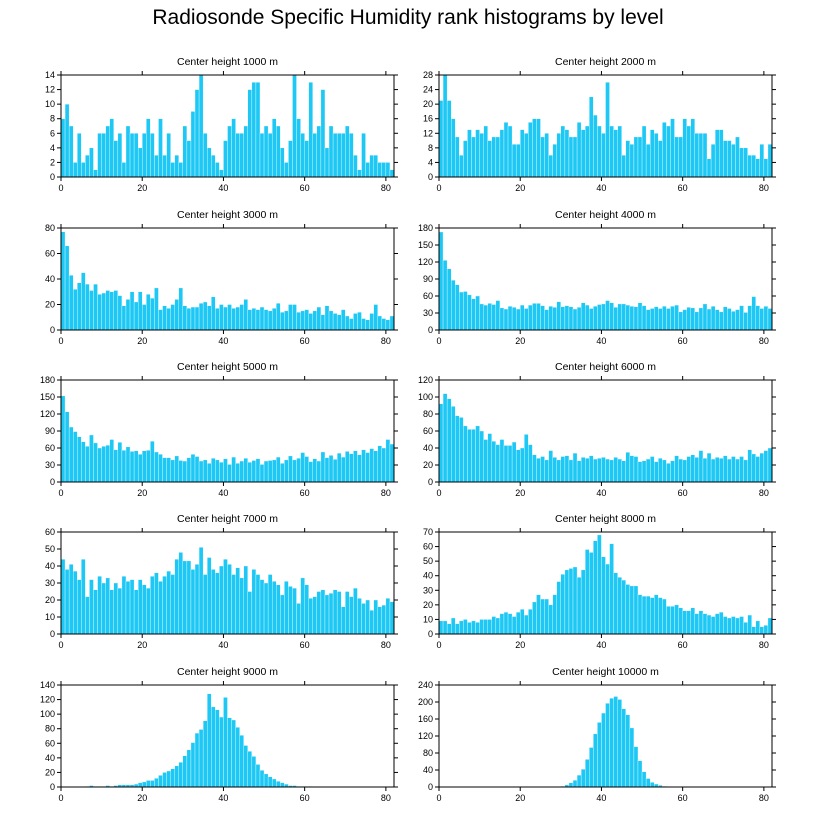 This screenshot has height=824, width=816. I want to click on panel-title: Center height 4000 m, so click(605, 215).